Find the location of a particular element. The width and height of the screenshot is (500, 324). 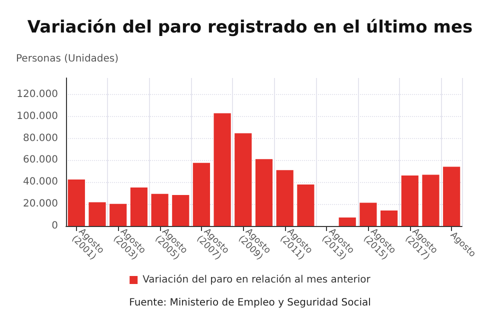

chart-title: Variación del paro registrado en el último mes is located at coordinates (250, 28).